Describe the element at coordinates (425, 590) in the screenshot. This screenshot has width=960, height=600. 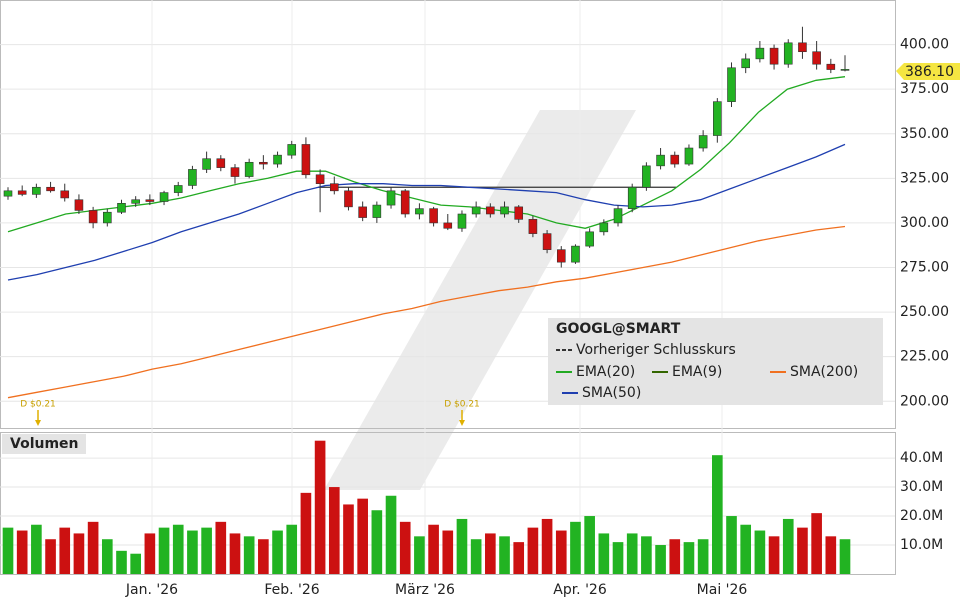
I see `x-tick-label: März '26` at that location.